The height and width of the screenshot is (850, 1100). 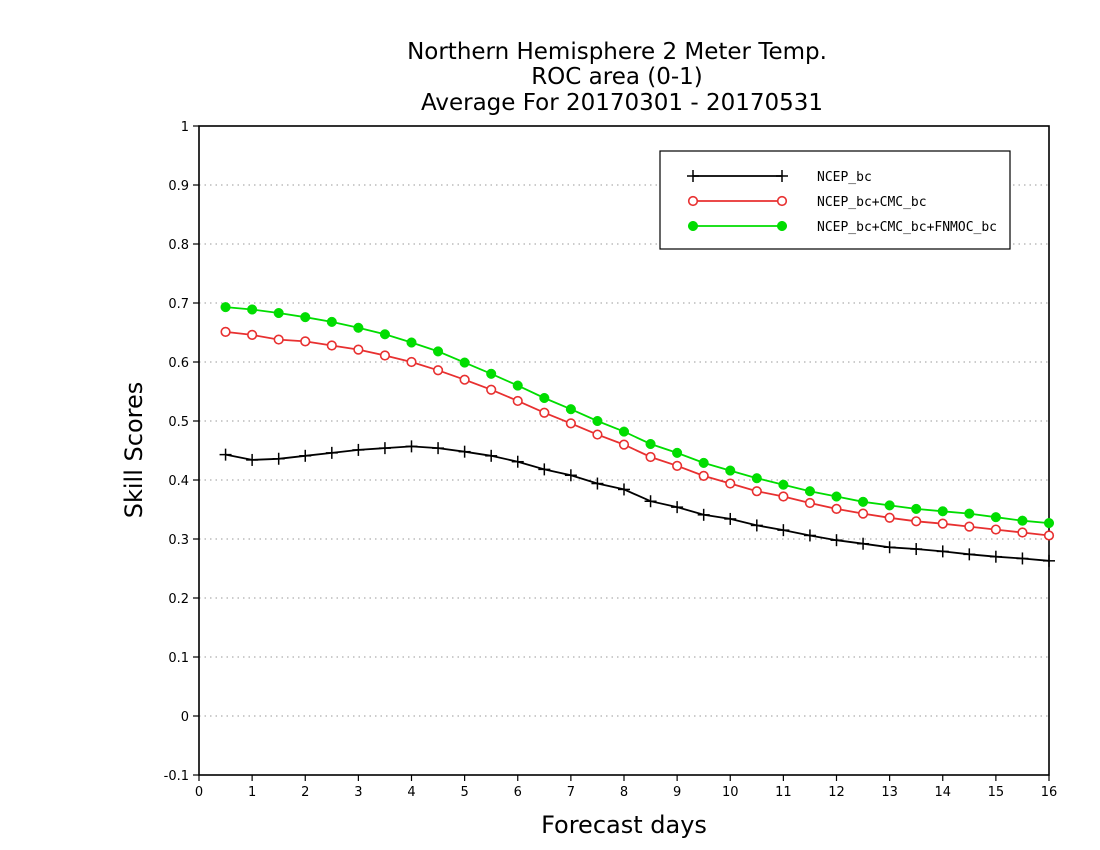 What do you see at coordinates (889, 792) in the screenshot?
I see `x-tick-label: 13` at bounding box center [889, 792].